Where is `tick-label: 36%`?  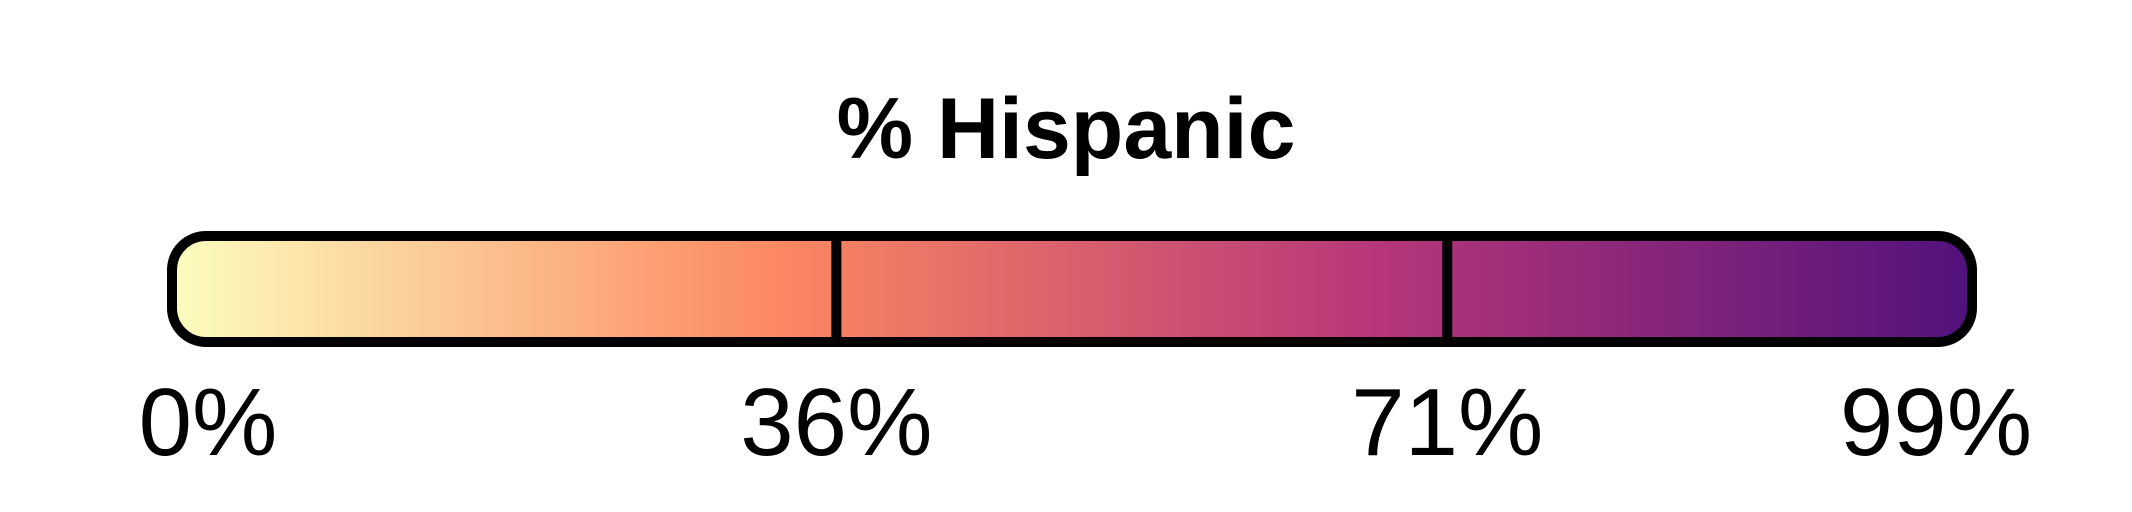
tick-label: 36% is located at coordinates (836, 422).